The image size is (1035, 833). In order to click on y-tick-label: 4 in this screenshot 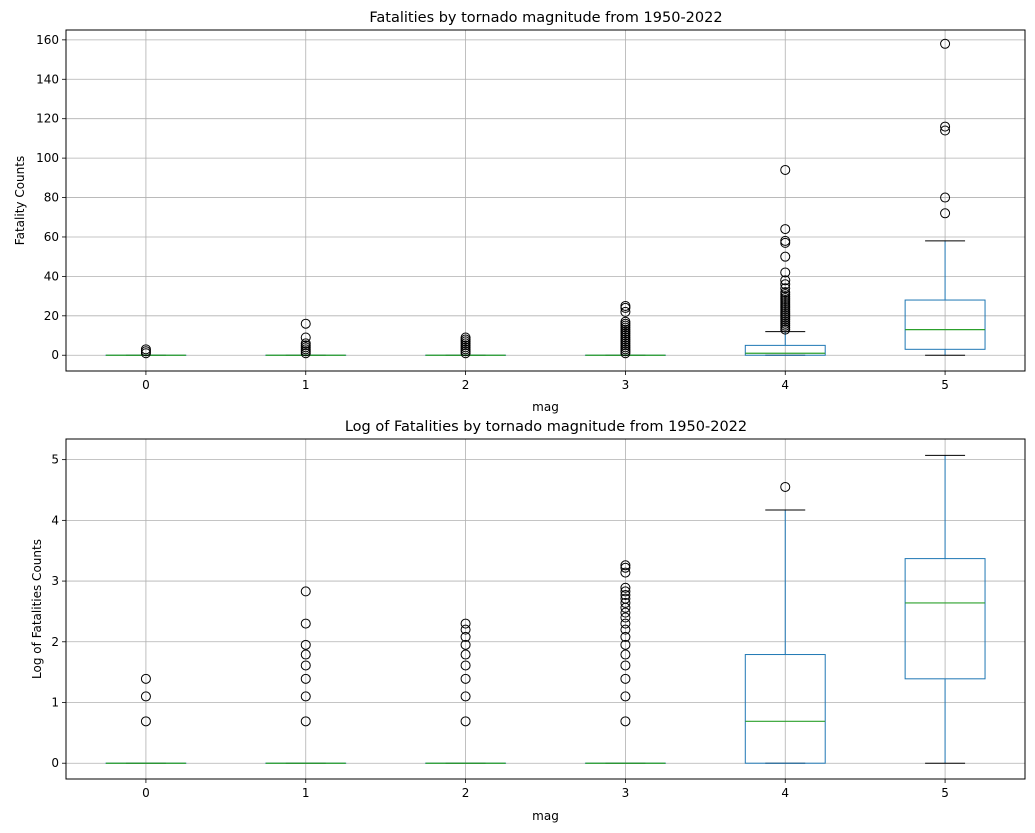, I will do `click(55, 520)`.